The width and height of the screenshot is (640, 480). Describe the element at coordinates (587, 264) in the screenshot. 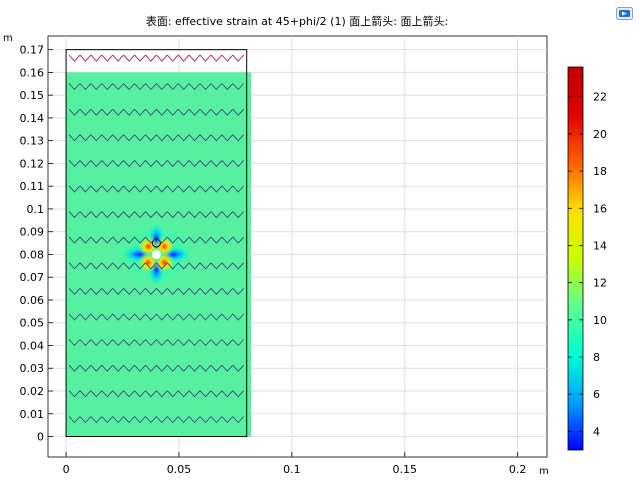

I see `colorbar-ticks: 4 6 8 10 12 14 16 18 20 22` at that location.